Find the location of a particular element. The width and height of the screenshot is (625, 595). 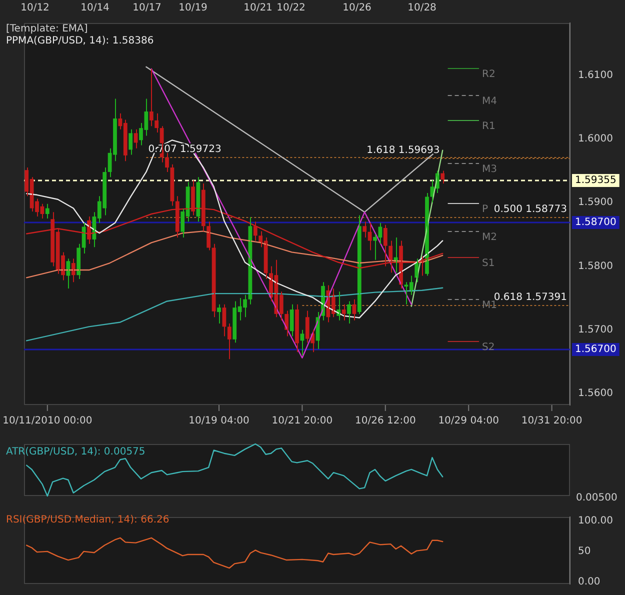

ref-line-label: M2 is located at coordinates (489, 238).